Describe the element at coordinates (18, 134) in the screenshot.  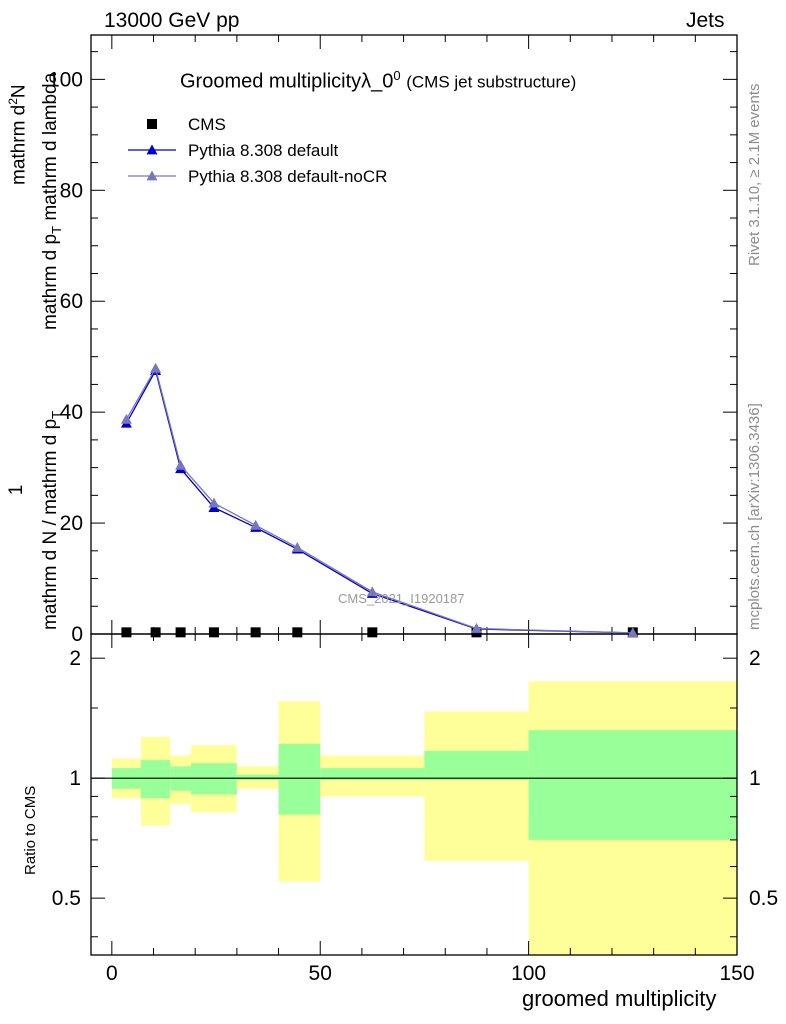
I see `y-label-main-num: mathrm d2N` at that location.